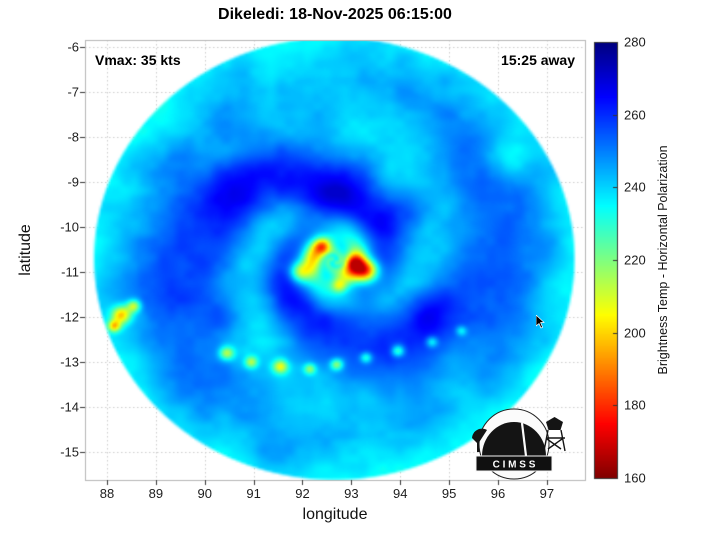  What do you see at coordinates (302, 493) in the screenshot?
I see `x-tick-label: 92` at bounding box center [302, 493].